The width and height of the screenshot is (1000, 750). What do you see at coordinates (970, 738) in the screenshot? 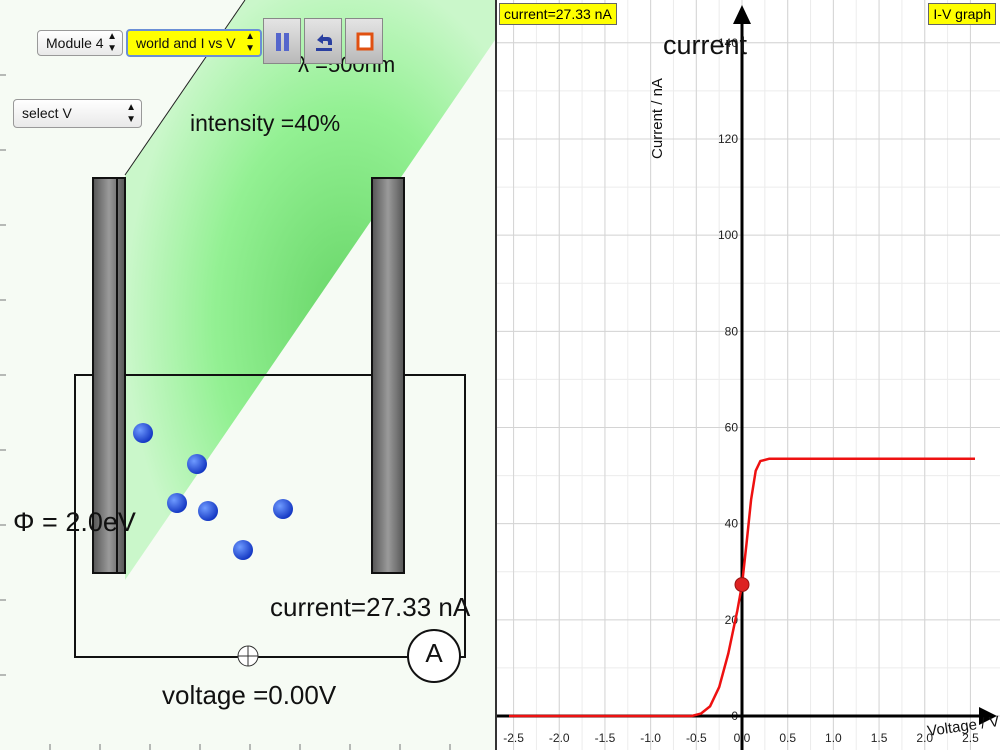
I see `x-tick-label: 2.5` at bounding box center [970, 738].